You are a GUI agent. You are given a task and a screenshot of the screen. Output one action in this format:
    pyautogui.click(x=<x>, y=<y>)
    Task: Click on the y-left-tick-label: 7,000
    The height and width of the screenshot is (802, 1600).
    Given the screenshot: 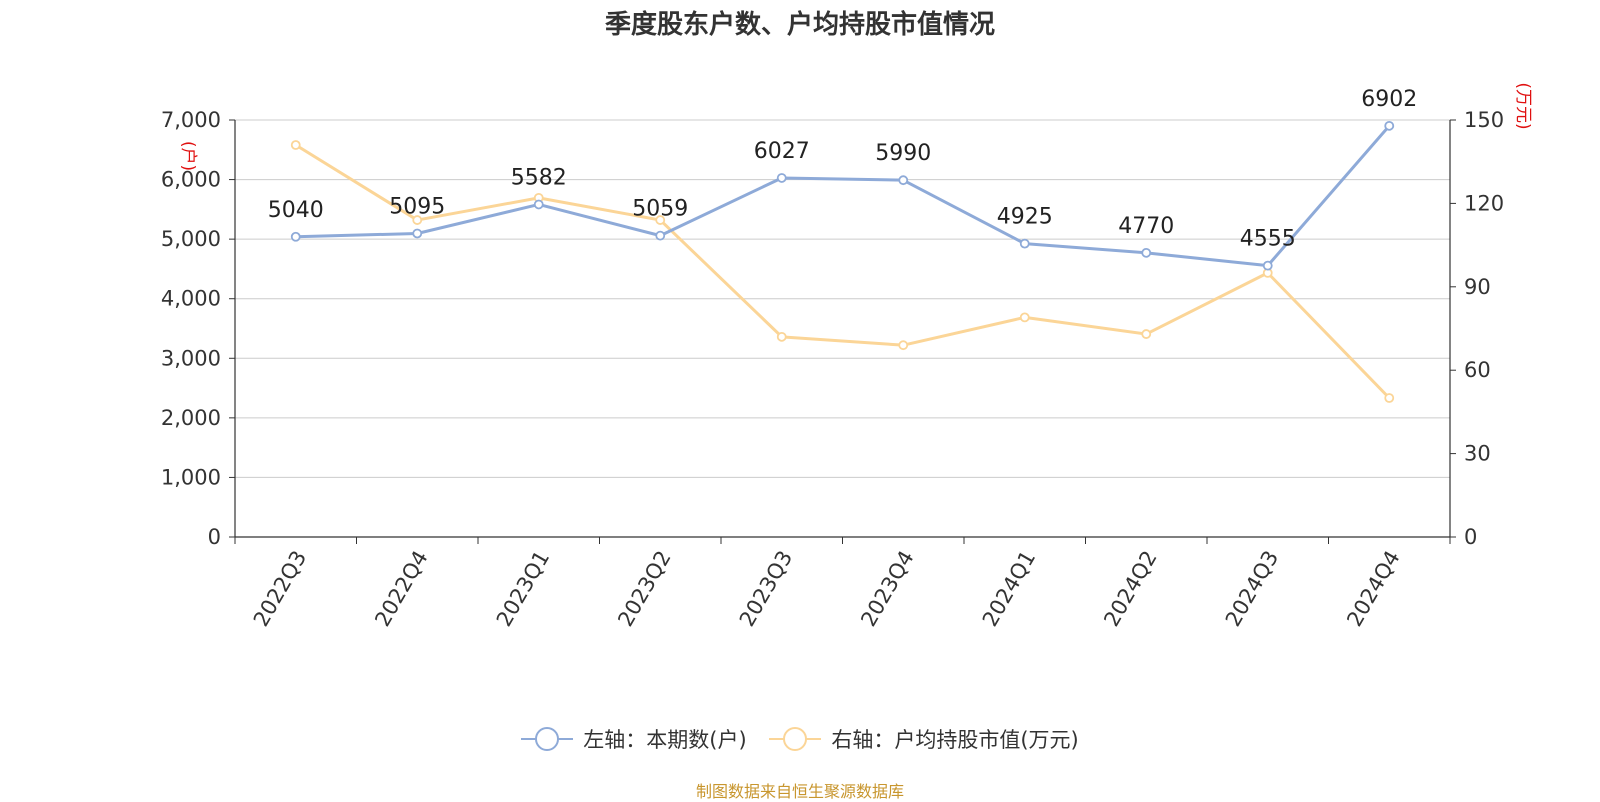 What is the action you would take?
    pyautogui.click(x=191, y=120)
    